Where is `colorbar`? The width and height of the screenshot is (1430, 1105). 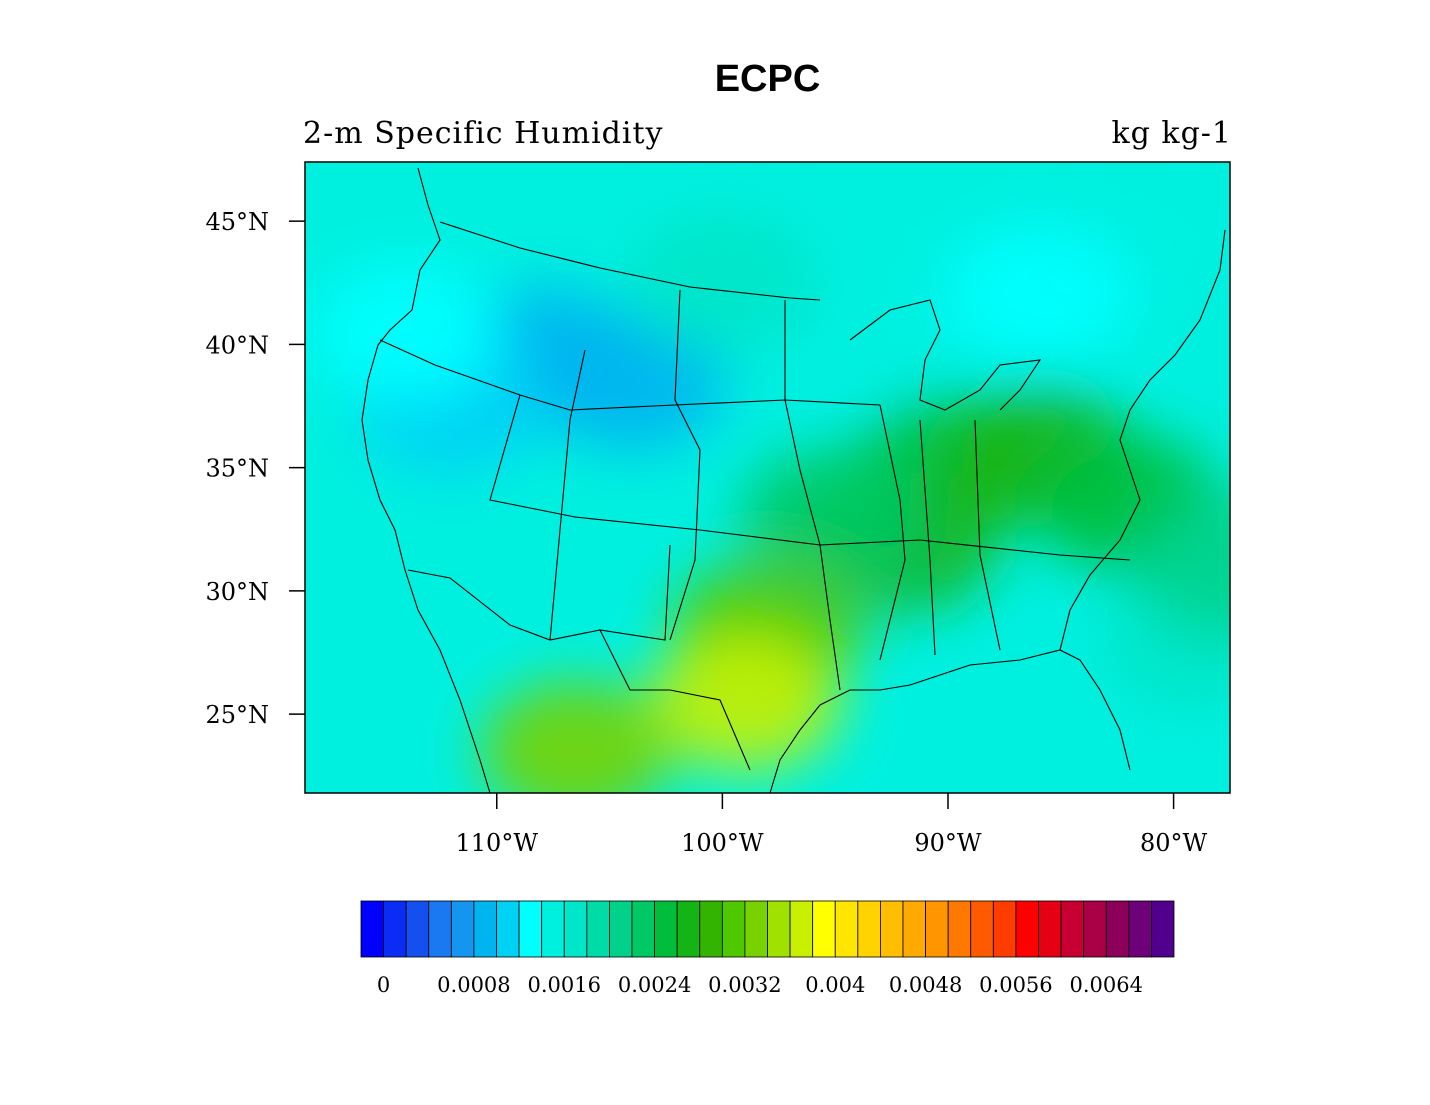 colorbar is located at coordinates (767, 929).